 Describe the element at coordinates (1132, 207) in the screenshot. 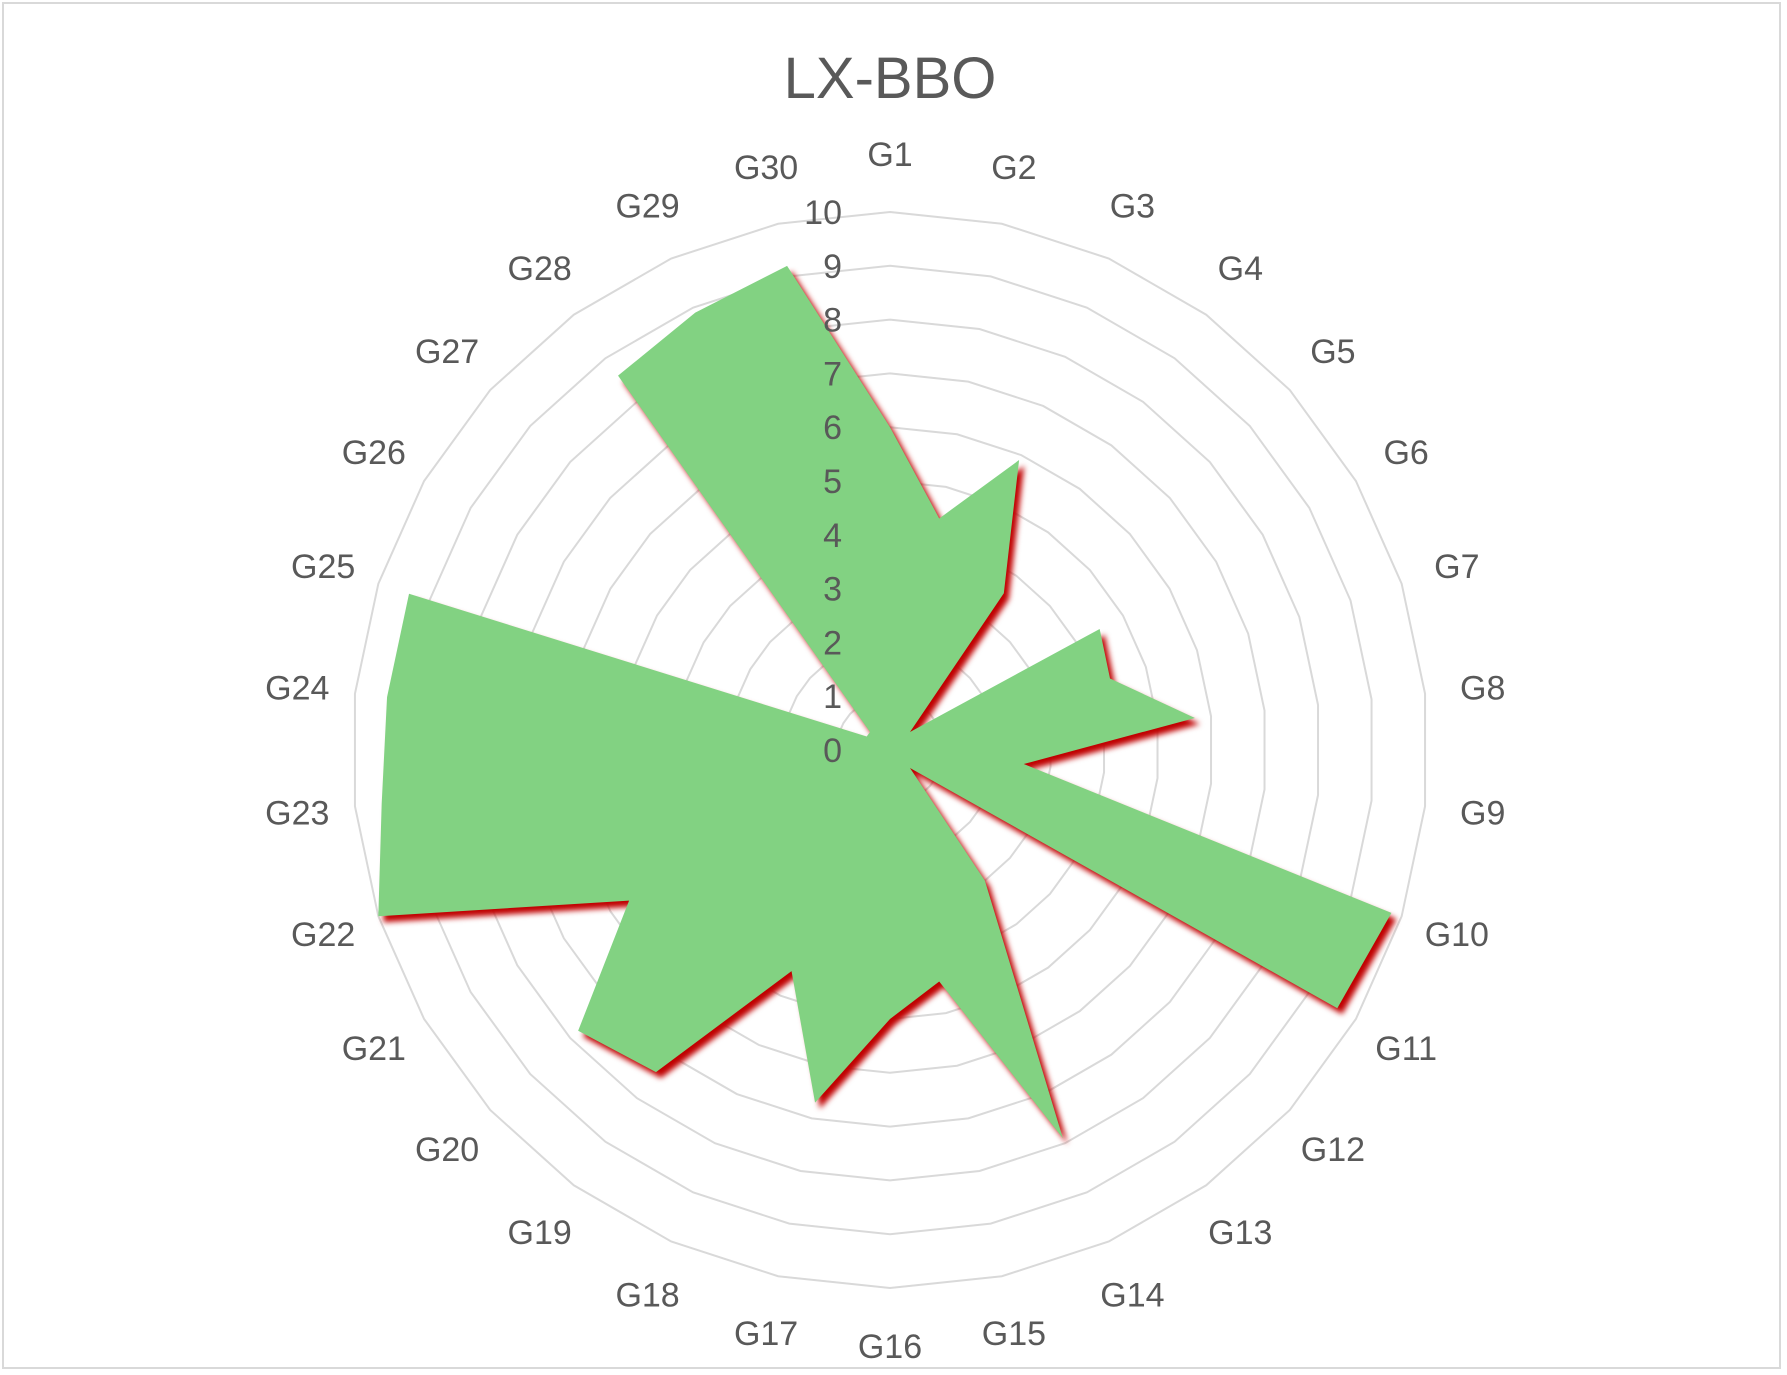

I see `category-label-G3: G3` at that location.